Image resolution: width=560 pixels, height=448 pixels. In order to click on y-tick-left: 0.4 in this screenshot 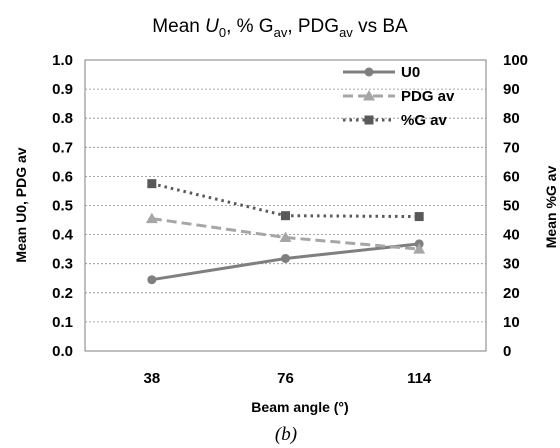, I will do `click(63, 235)`.